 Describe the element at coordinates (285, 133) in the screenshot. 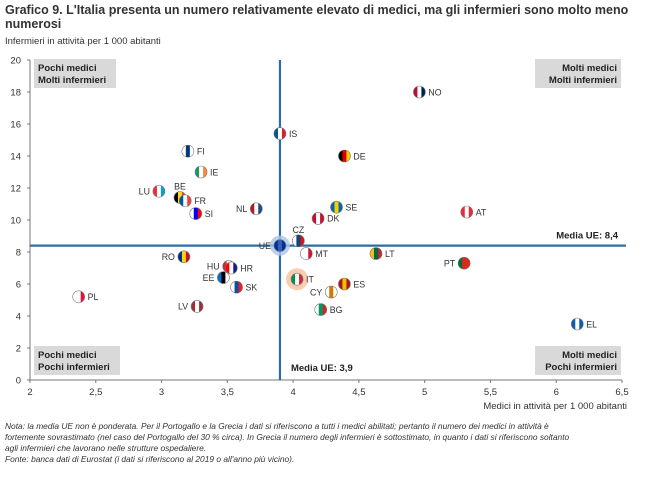

I see `point-is: IS` at that location.